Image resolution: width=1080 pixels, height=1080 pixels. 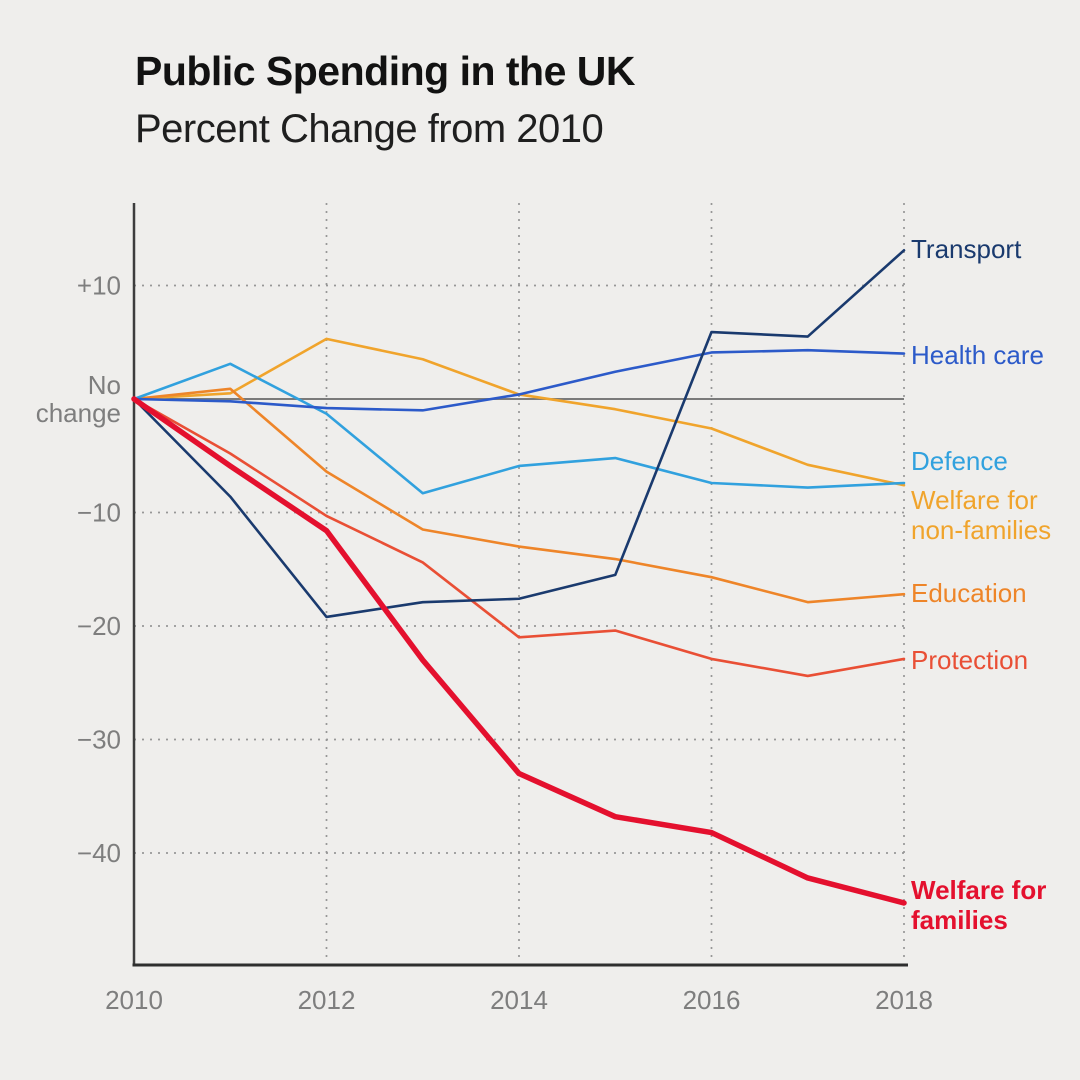 I want to click on y-tick-label-no-change: No, so click(x=104, y=385).